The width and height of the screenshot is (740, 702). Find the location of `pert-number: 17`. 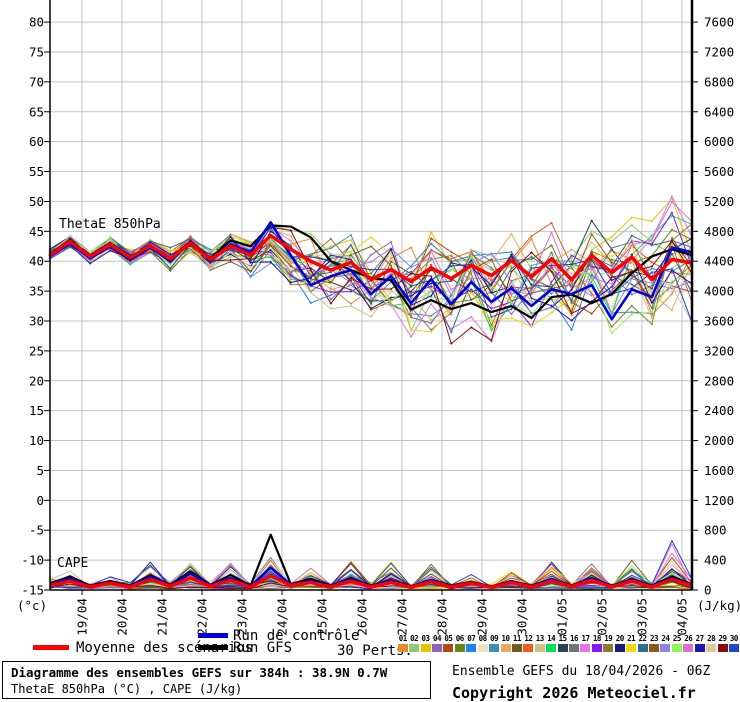

pert-number: 17 is located at coordinates (585, 638).